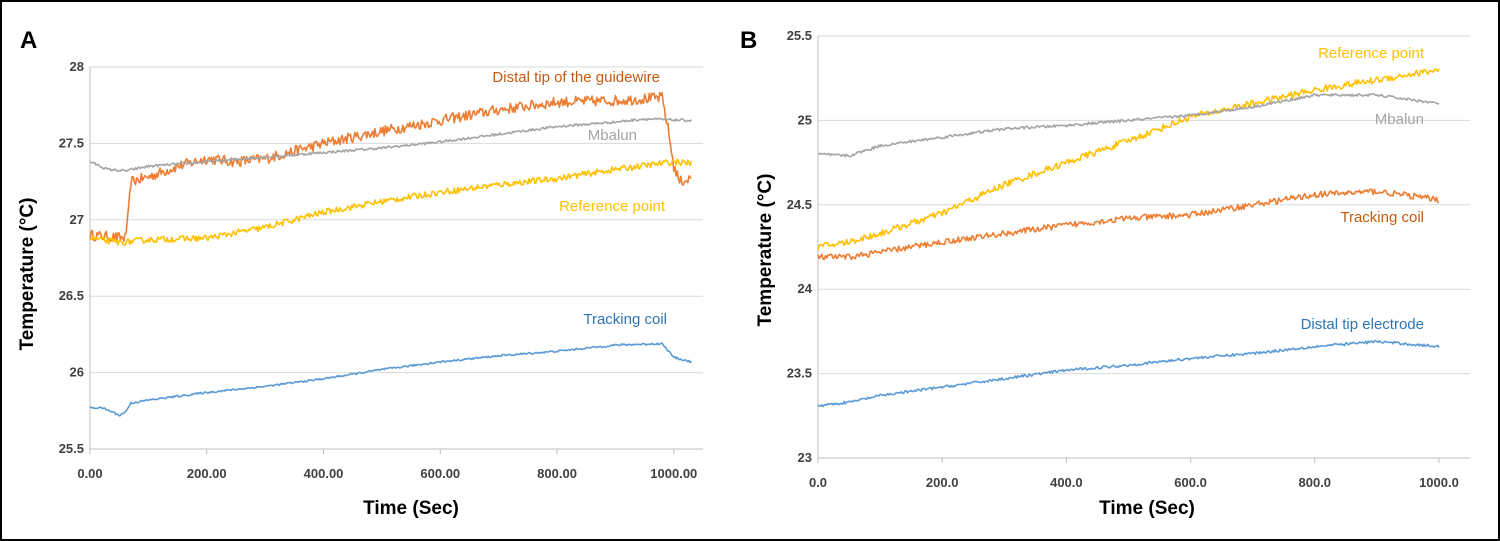  Describe the element at coordinates (1399, 119) in the screenshot. I see `chart-b-label-mbalun: Mbalun` at that location.